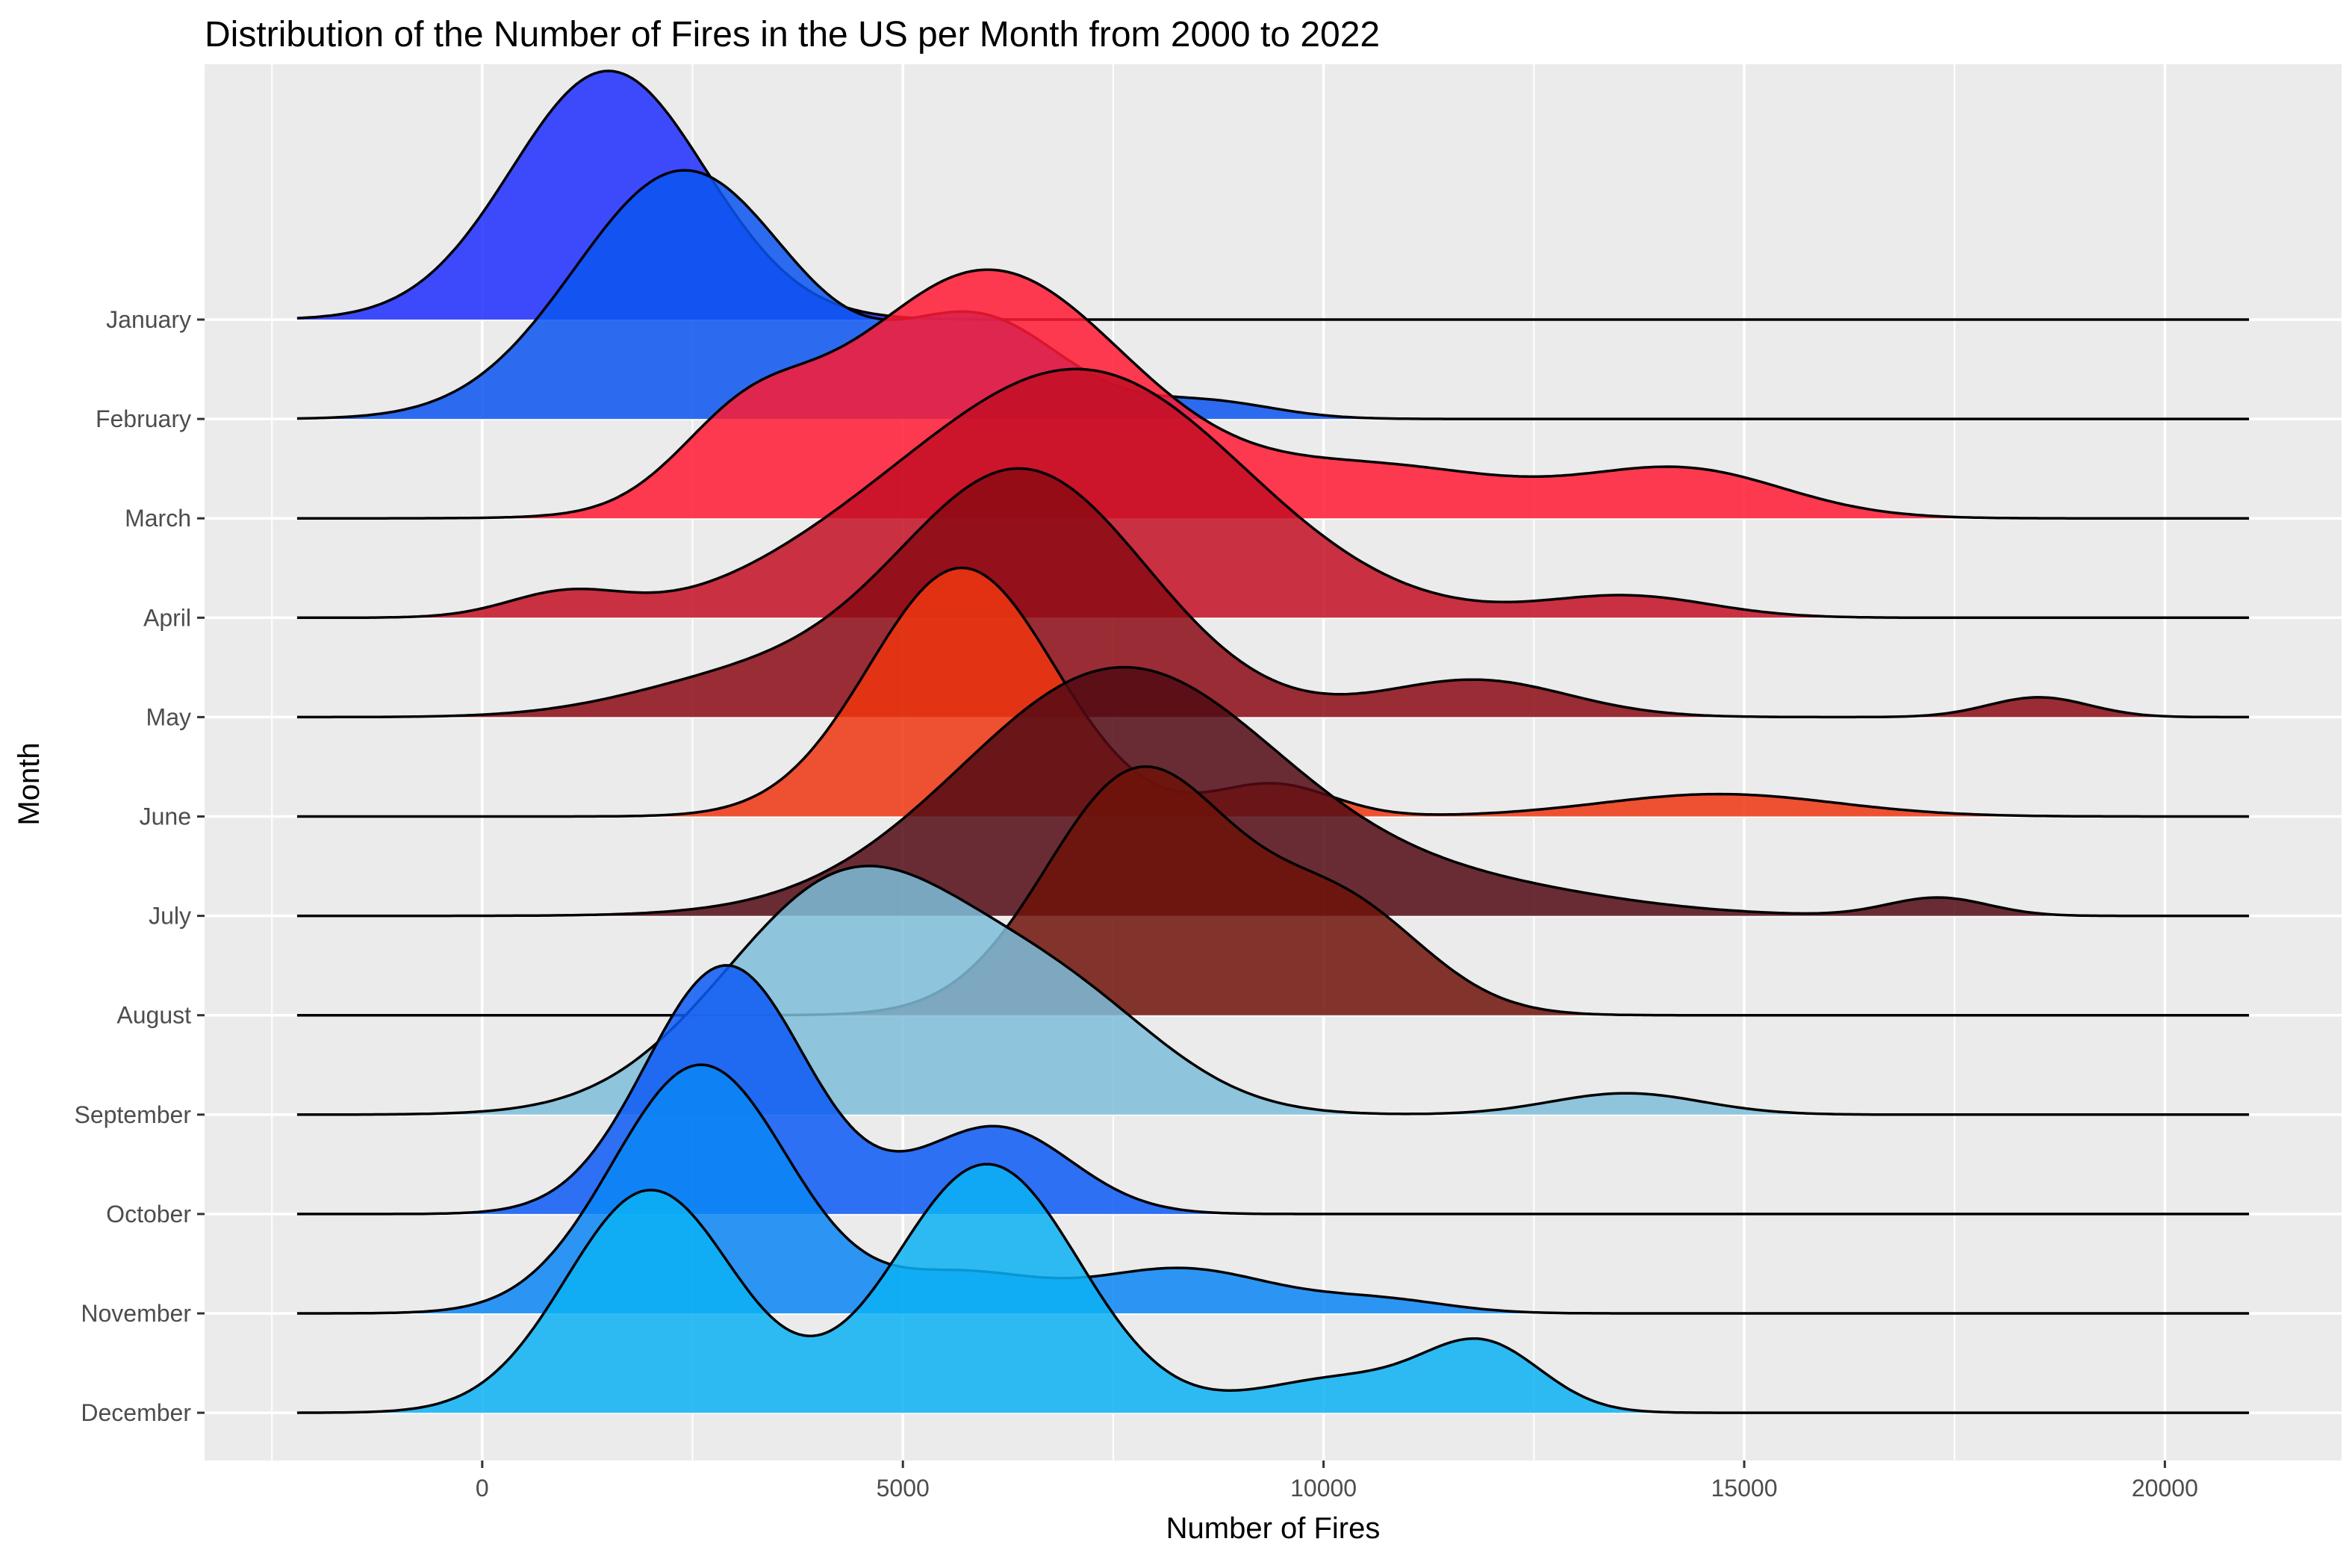  Describe the element at coordinates (903, 1488) in the screenshot. I see `x-tick-label: 5000` at that location.